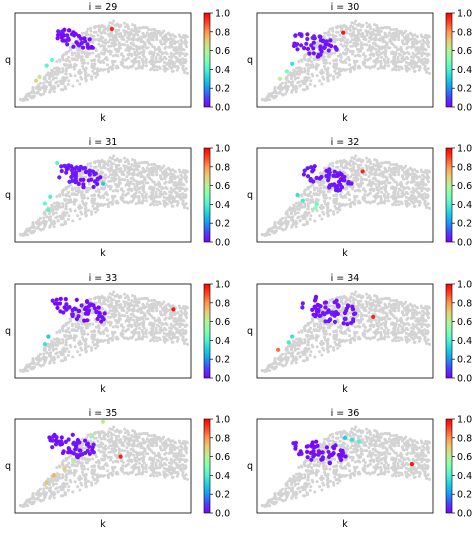 The width and height of the screenshot is (474, 544). Describe the element at coordinates (207, 195) in the screenshot. I see `colorbar` at that location.